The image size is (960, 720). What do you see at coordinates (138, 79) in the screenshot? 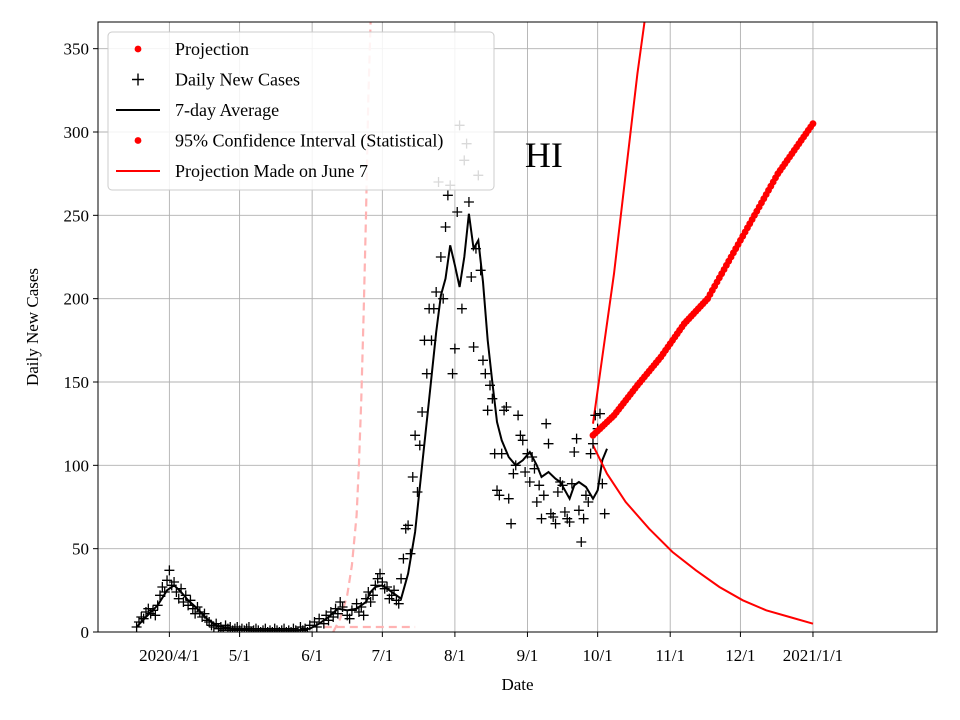
I see `legend-marker-plus` at bounding box center [138, 79].